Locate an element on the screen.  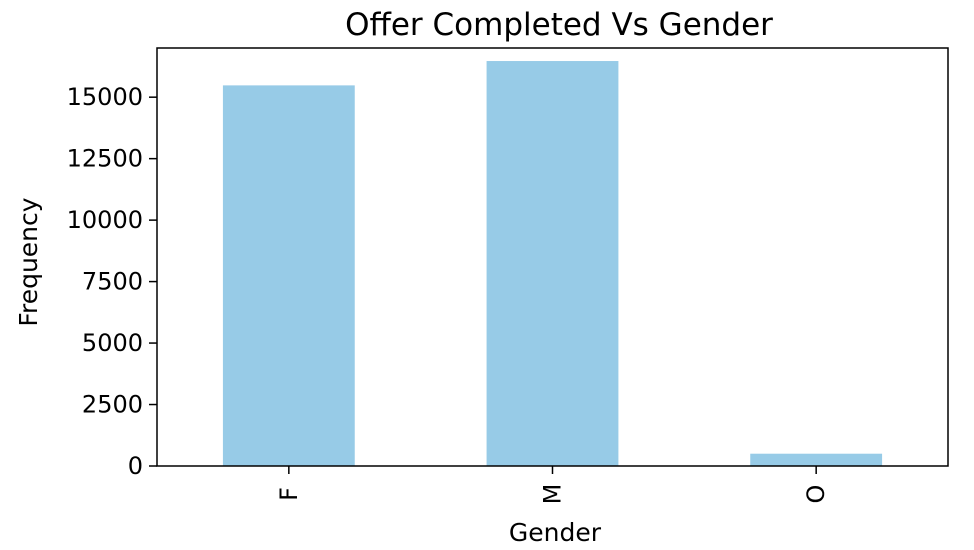
x-tick-label-o: O is located at coordinates (816, 494).